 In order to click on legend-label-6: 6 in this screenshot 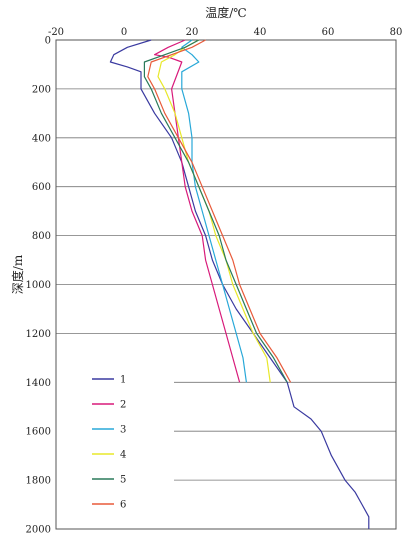, I will do `click(123, 505)`.